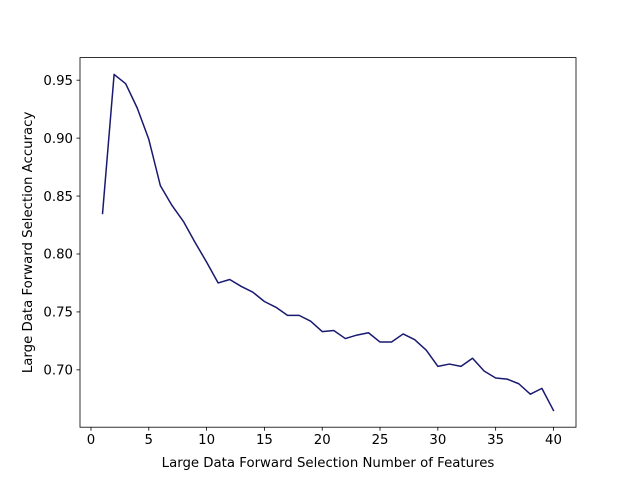  Describe the element at coordinates (58, 197) in the screenshot. I see `y-tick-label: 0.85` at that location.